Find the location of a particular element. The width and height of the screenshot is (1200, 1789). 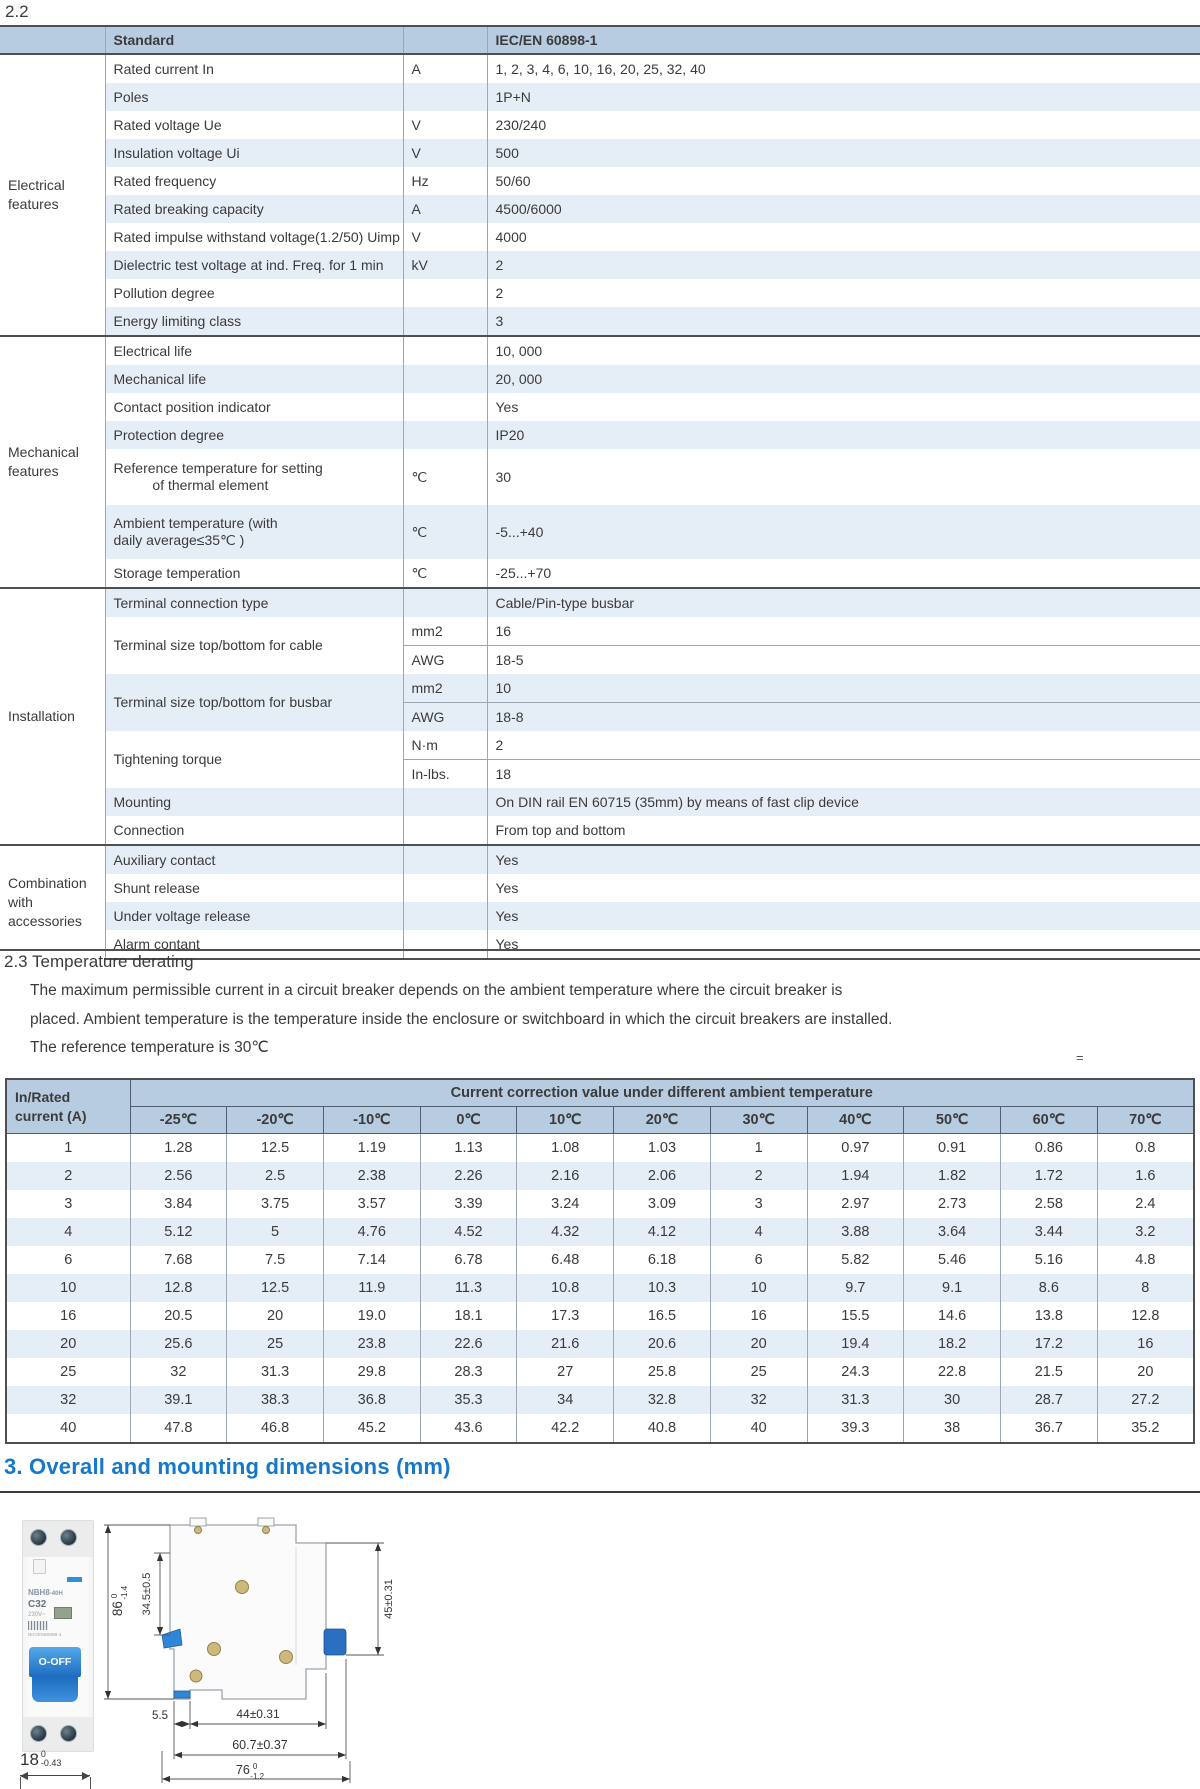

correction-value-cell: 3.64 is located at coordinates (952, 1232).